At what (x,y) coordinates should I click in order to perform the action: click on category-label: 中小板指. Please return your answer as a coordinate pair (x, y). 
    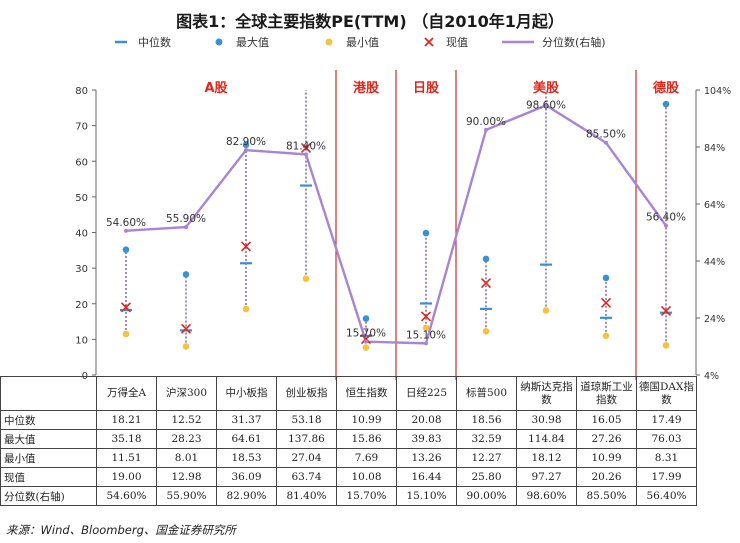
    Looking at the image, I should click on (246, 393).